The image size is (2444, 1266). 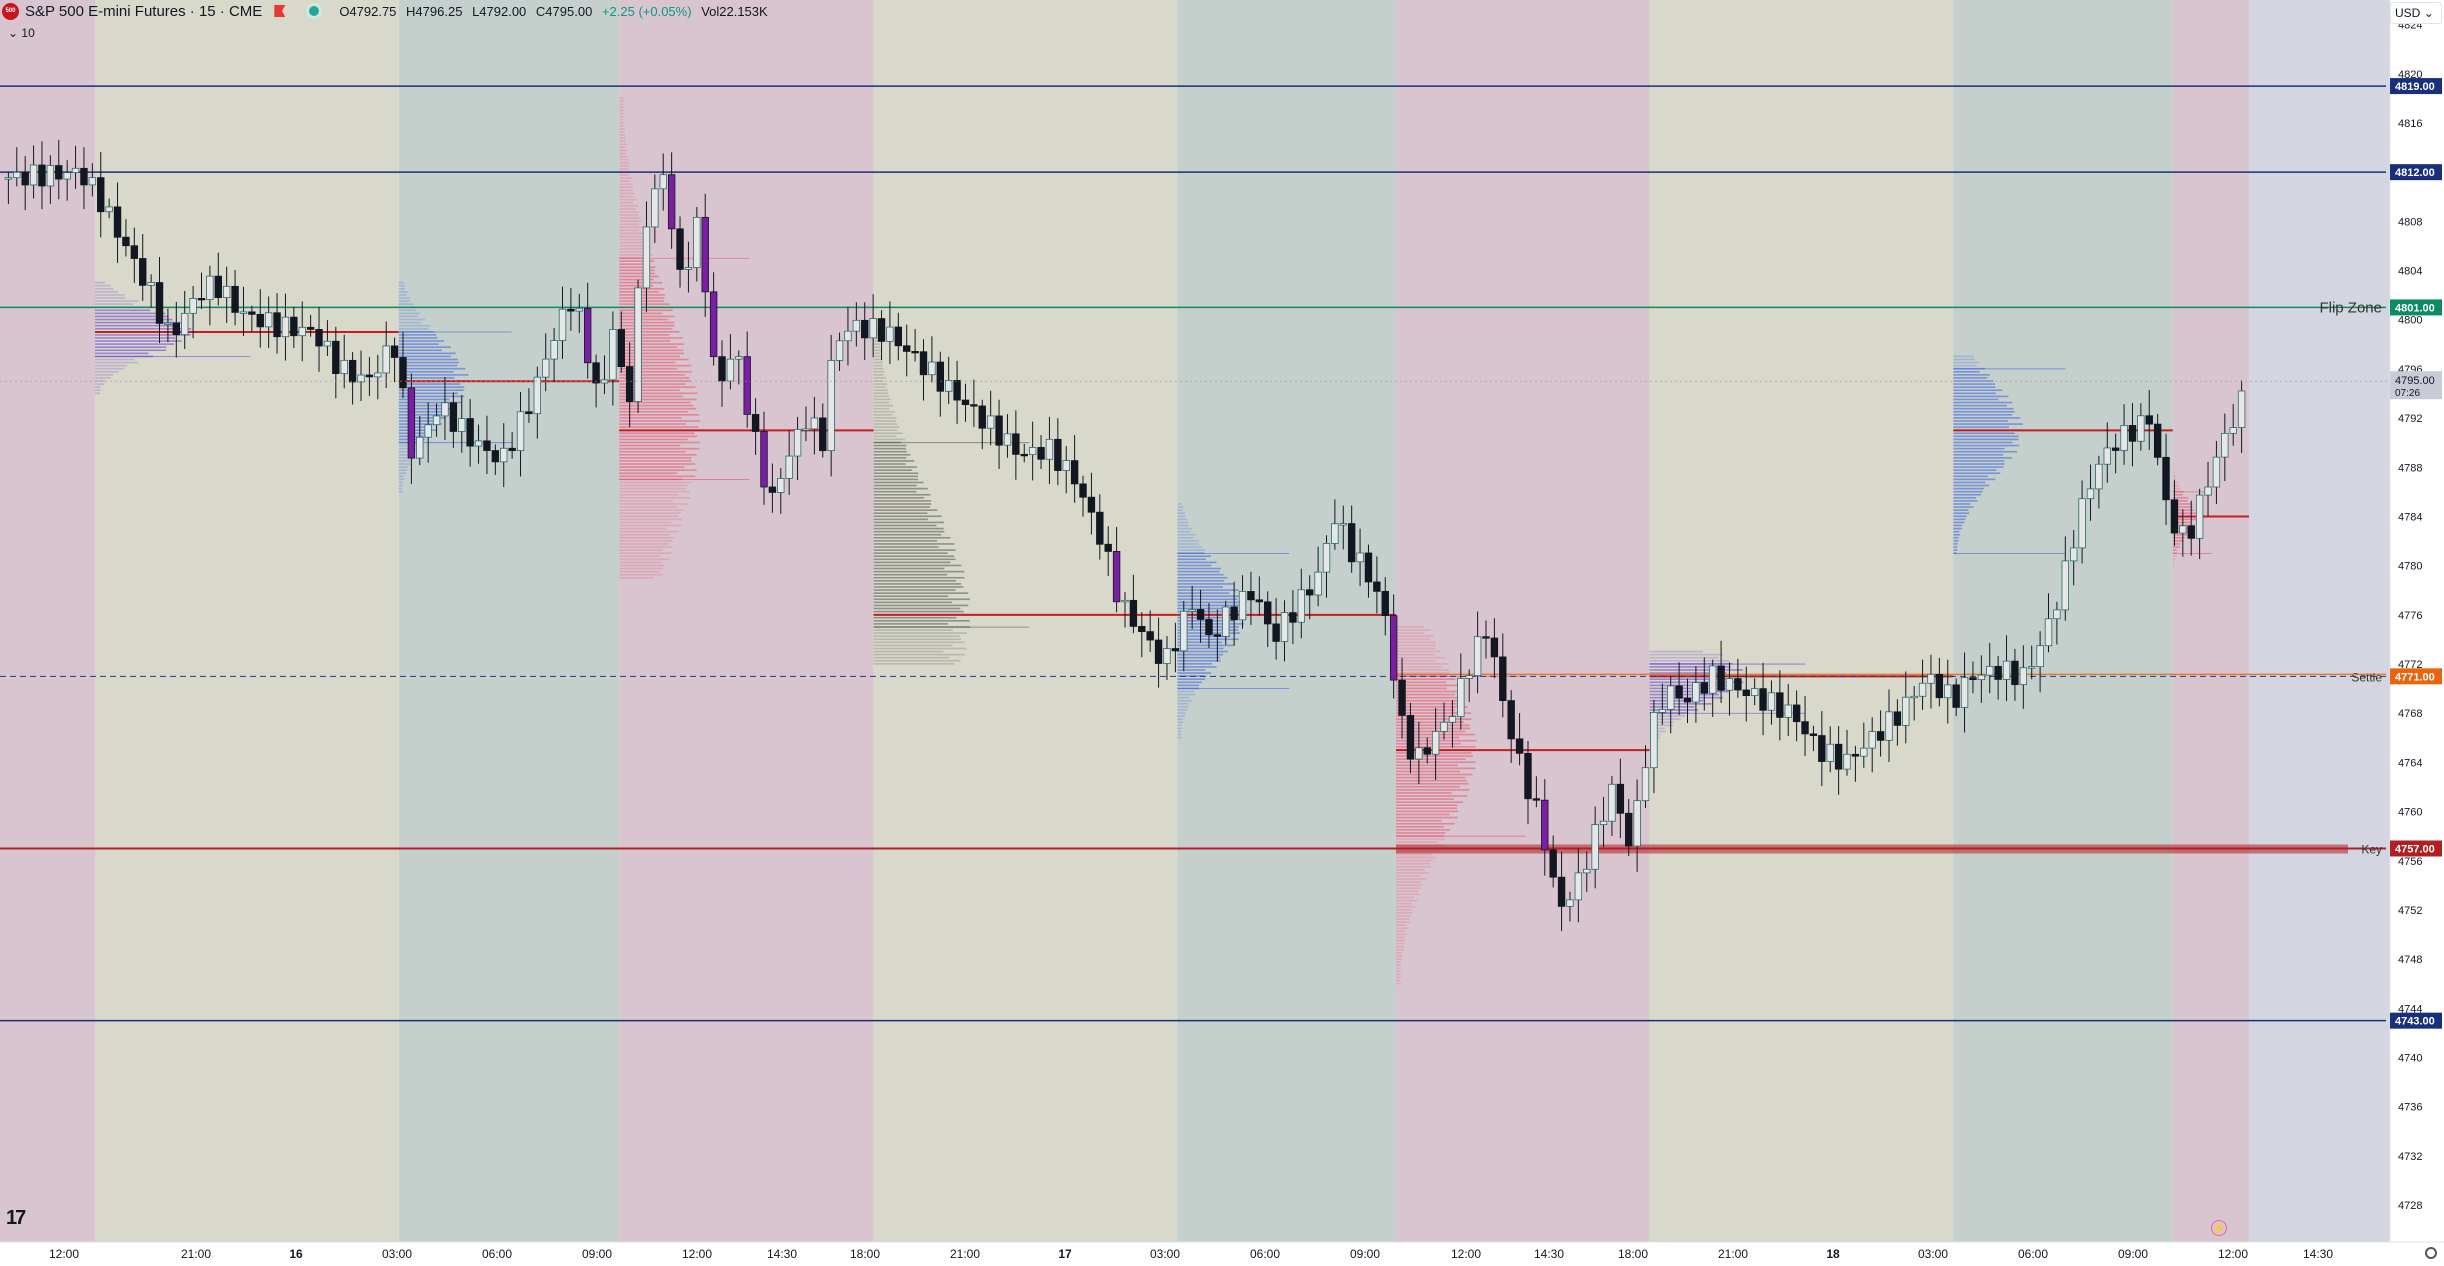 What do you see at coordinates (1065, 1254) in the screenshot?
I see `x-tick-label: 17` at bounding box center [1065, 1254].